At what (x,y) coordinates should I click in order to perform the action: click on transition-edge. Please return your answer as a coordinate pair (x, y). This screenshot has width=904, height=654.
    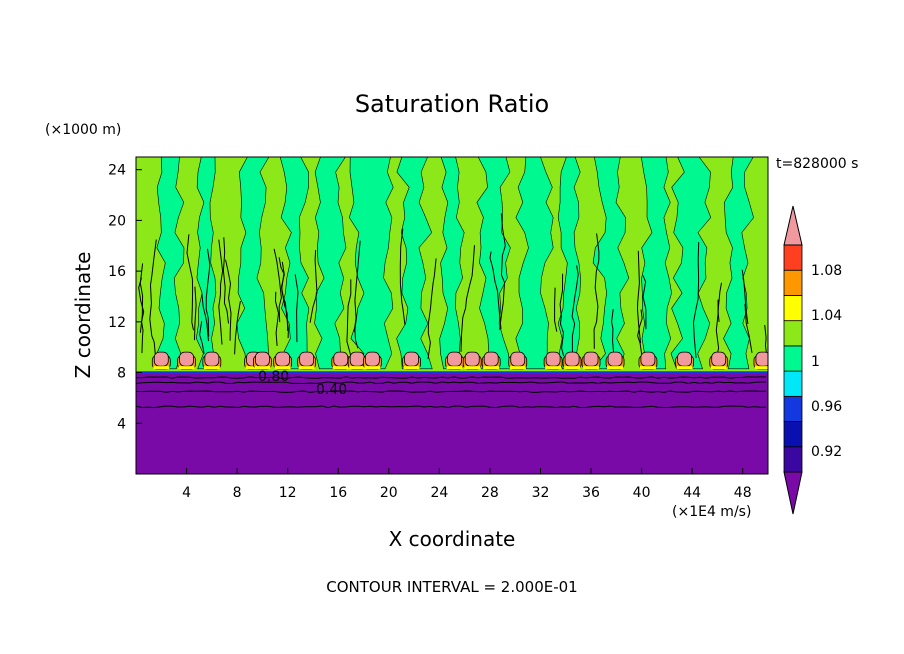
    Looking at the image, I should click on (452, 373).